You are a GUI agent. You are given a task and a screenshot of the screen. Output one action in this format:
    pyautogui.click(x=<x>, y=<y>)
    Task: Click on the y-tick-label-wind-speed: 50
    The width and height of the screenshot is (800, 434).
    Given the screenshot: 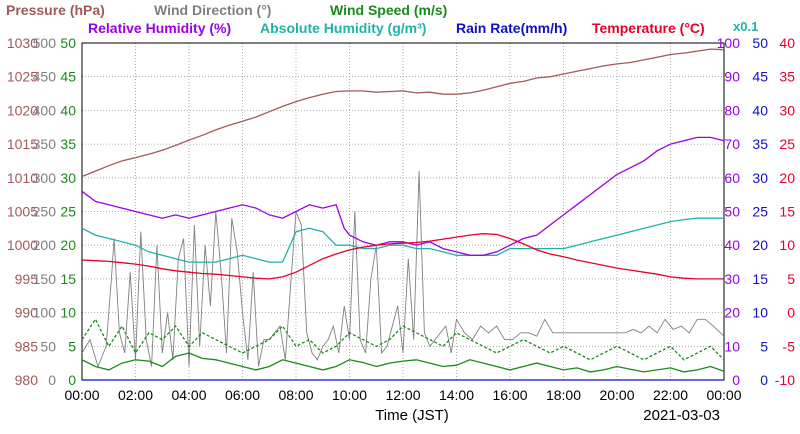 What is the action you would take?
    pyautogui.click(x=68, y=43)
    